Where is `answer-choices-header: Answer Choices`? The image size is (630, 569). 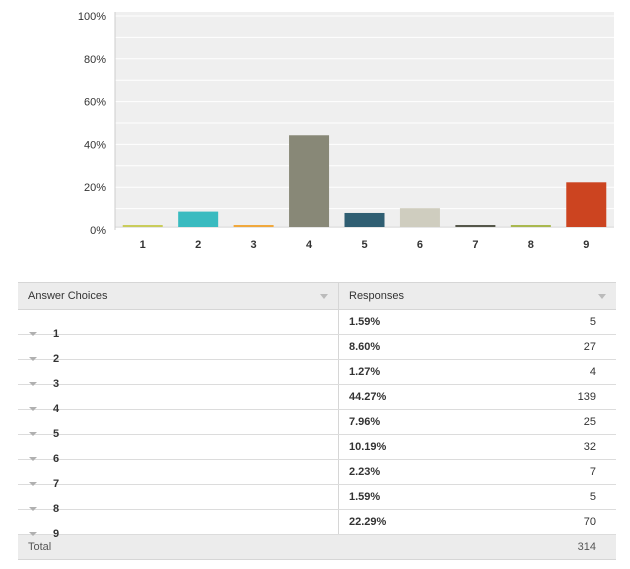 answer-choices-header: Answer Choices is located at coordinates (178, 296).